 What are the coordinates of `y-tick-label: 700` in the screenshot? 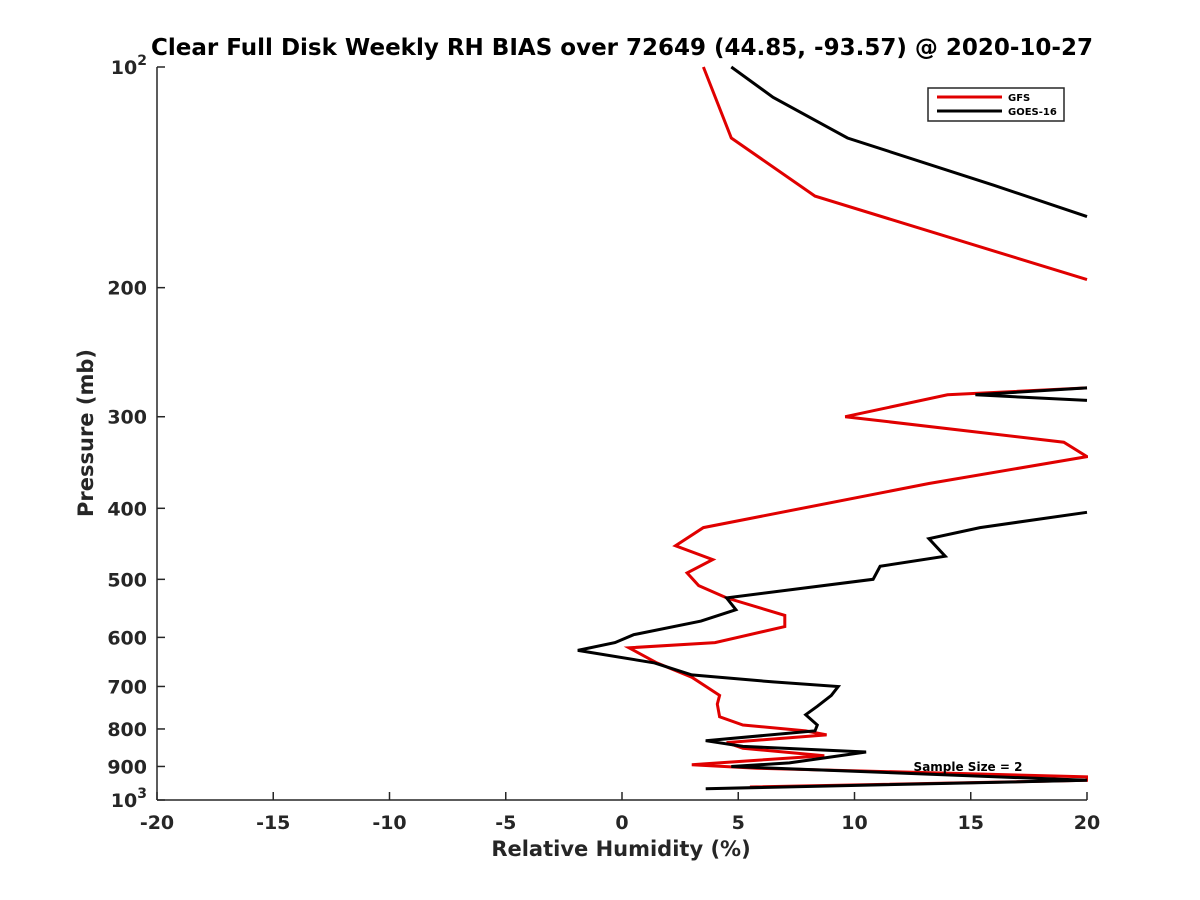 It's located at (127, 687).